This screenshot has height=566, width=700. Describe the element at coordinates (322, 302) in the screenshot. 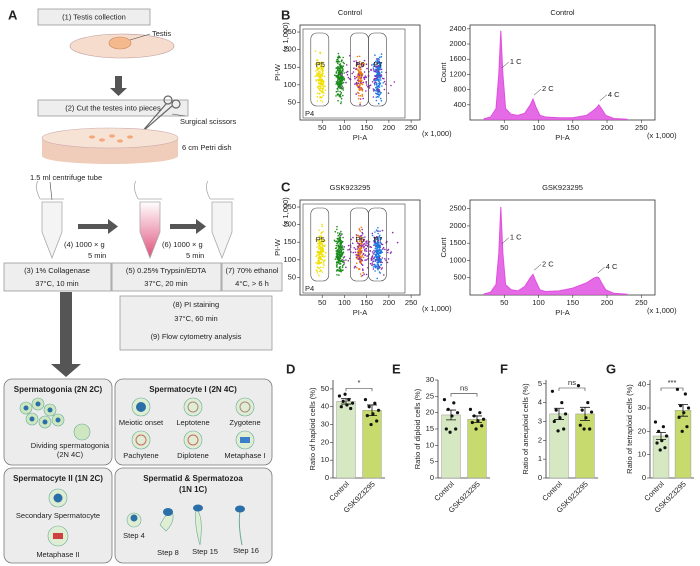

I see `x-tick-label: 50` at that location.